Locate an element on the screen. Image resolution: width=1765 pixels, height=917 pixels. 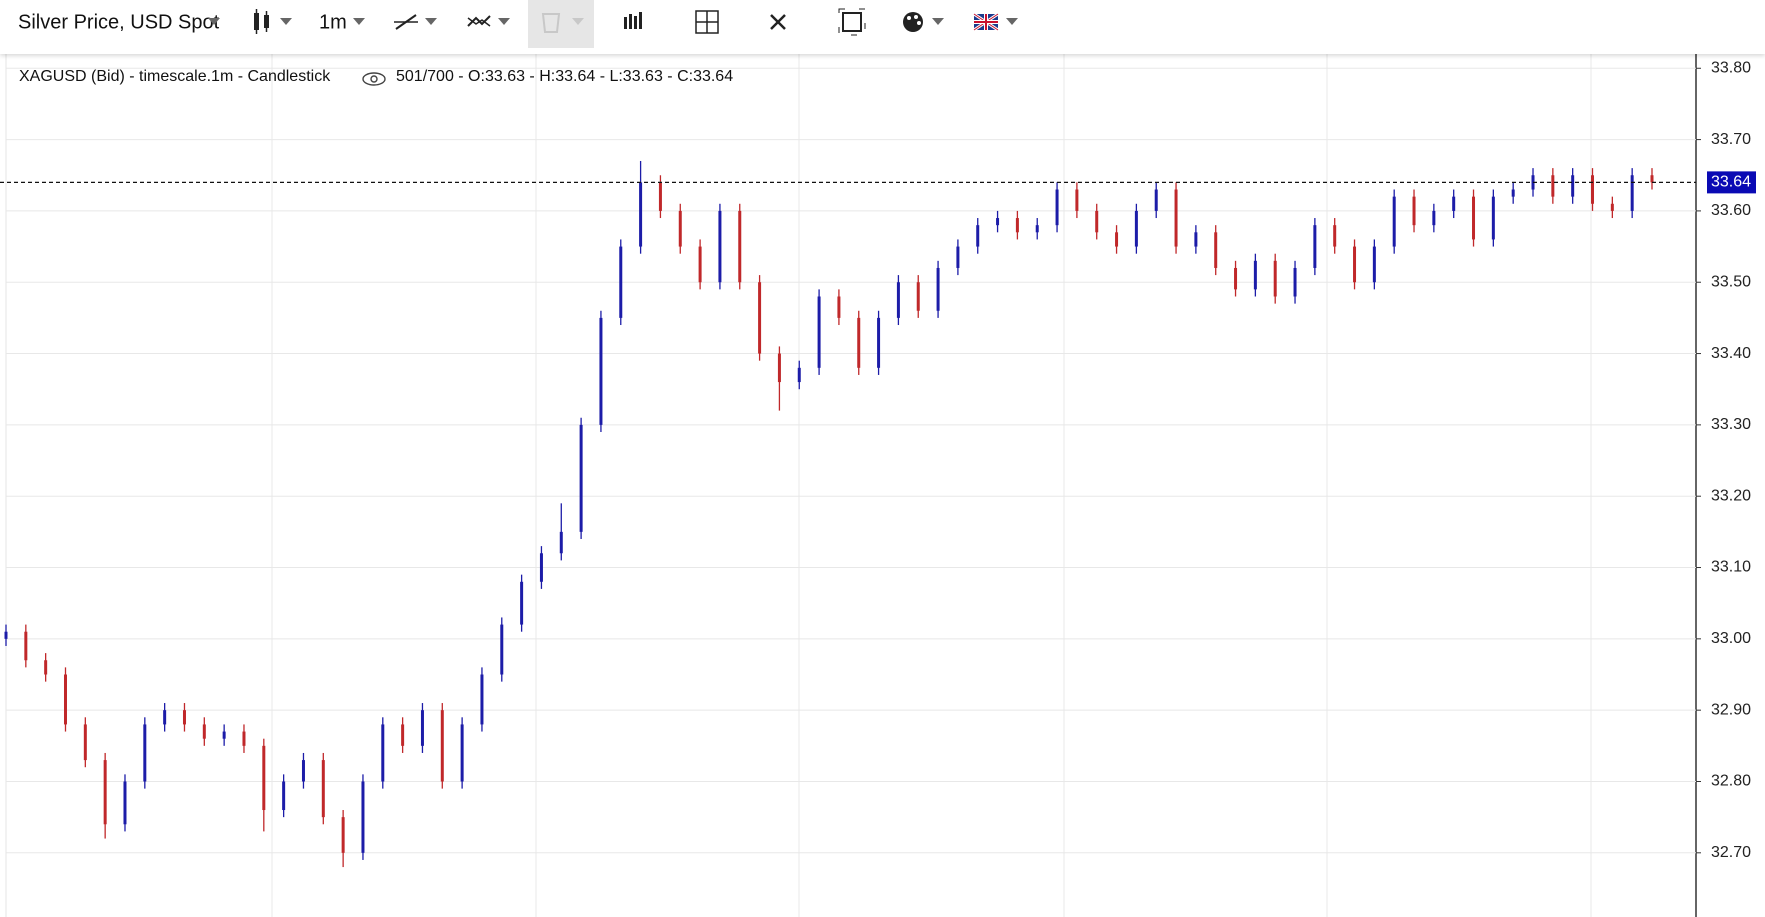
symbol-selector: Silver Price, USD Spot is located at coordinates (119, 22).